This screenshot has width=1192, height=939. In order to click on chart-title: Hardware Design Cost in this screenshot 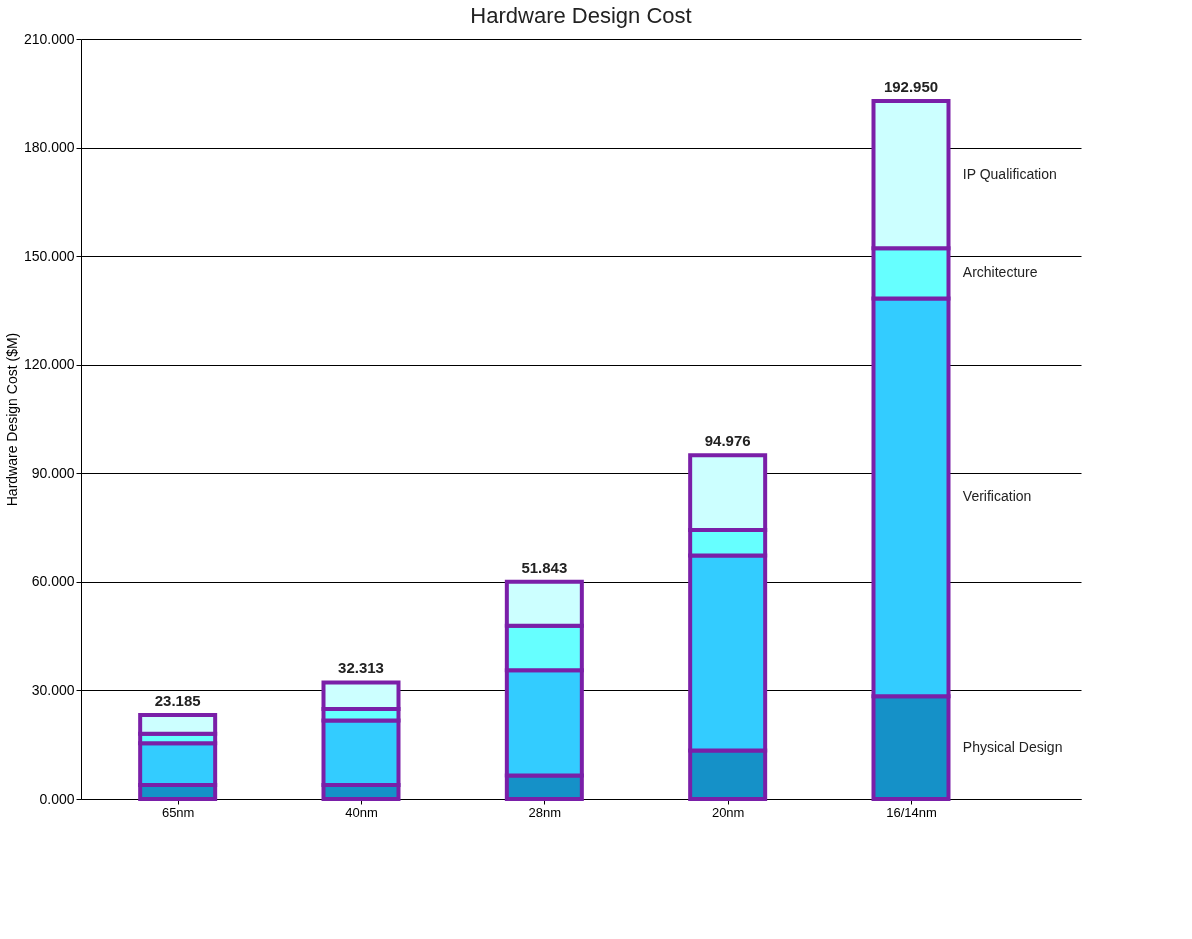, I will do `click(581, 15)`.